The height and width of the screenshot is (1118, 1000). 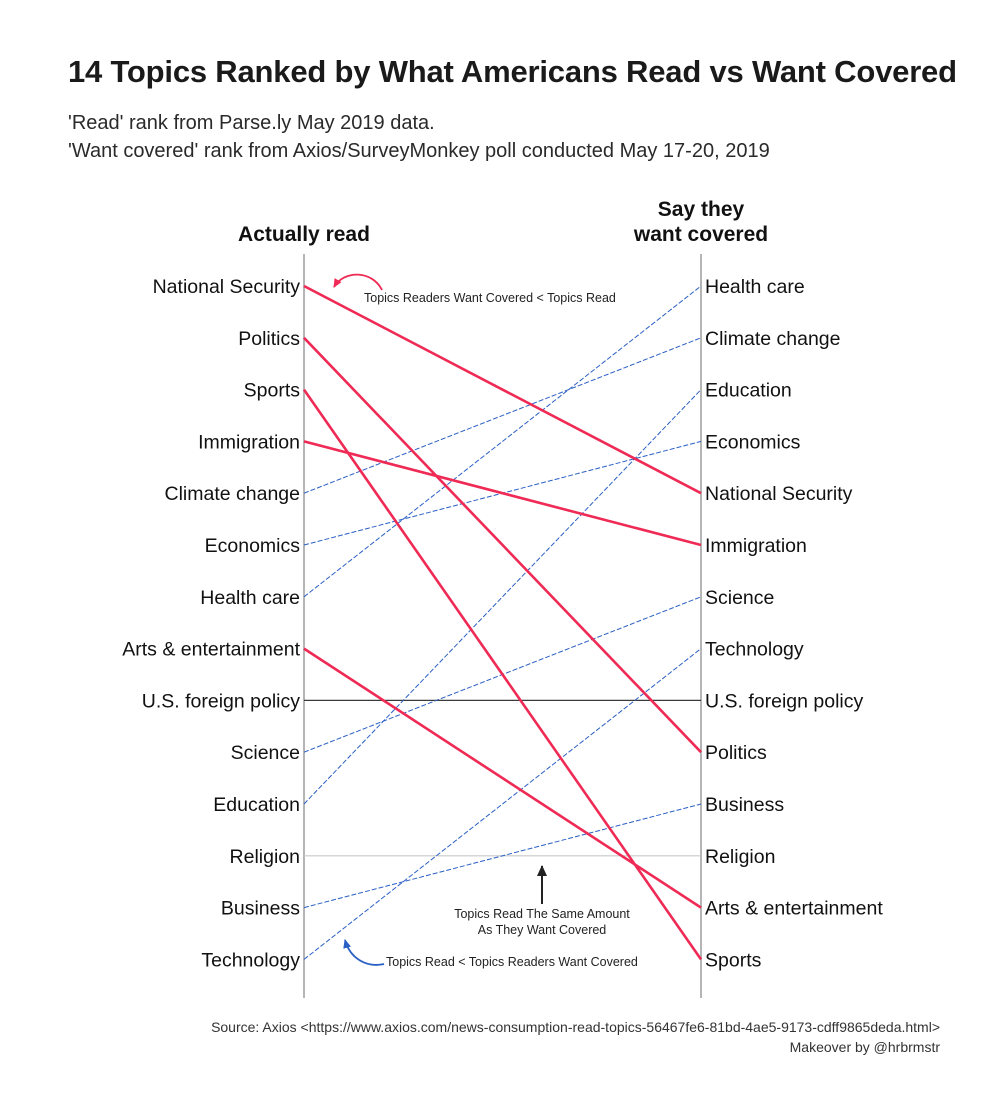 What do you see at coordinates (748, 391) in the screenshot?
I see `right-label-education: Education` at bounding box center [748, 391].